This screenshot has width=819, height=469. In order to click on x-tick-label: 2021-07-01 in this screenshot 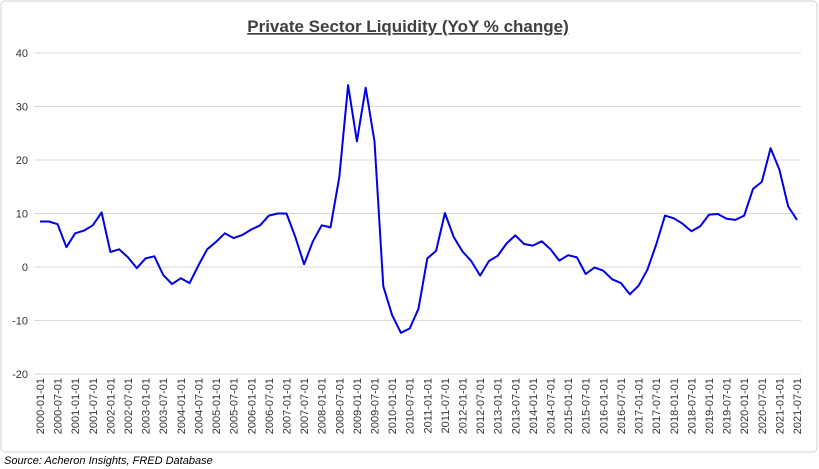, I will do `click(798, 406)`.